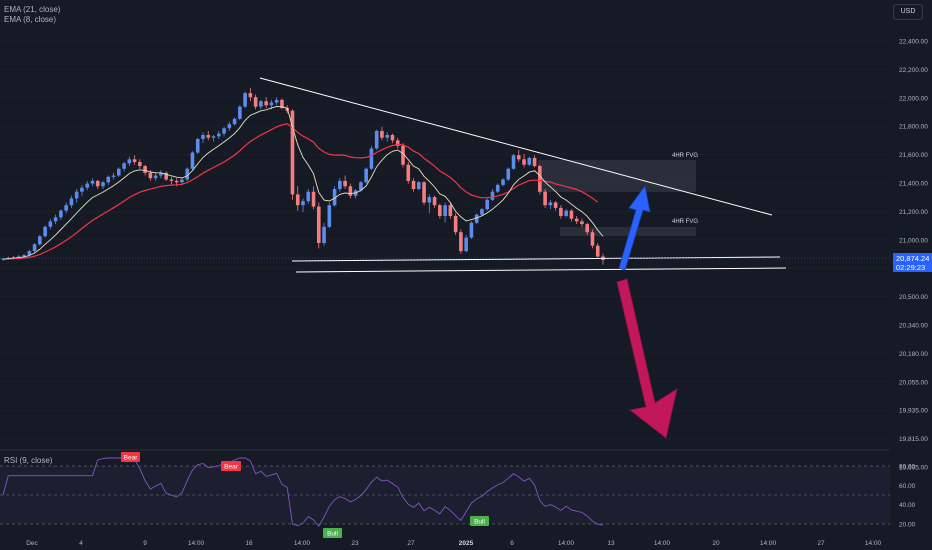  Describe the element at coordinates (32, 9) in the screenshot. I see `ema21-legend: EMA (21, close)` at that location.